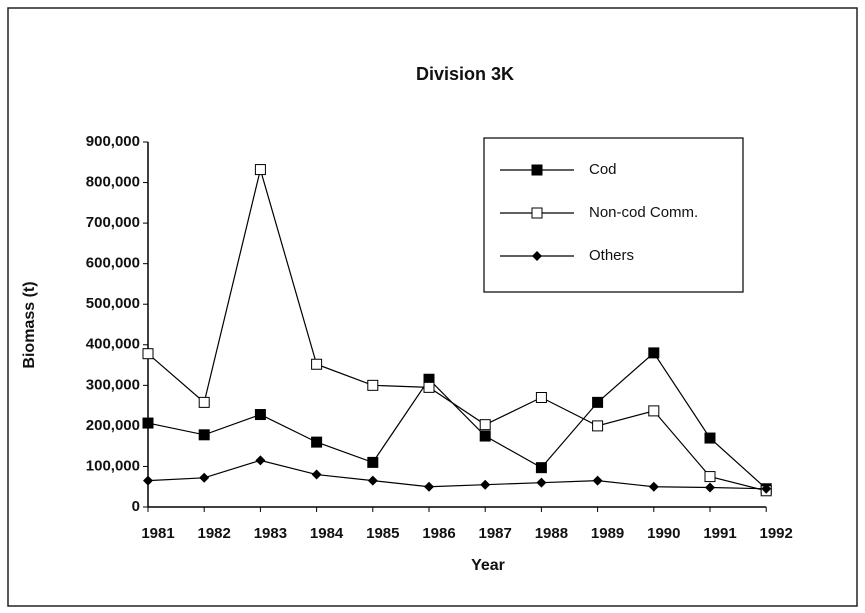  I want to click on legend-label: Others, so click(611, 255).